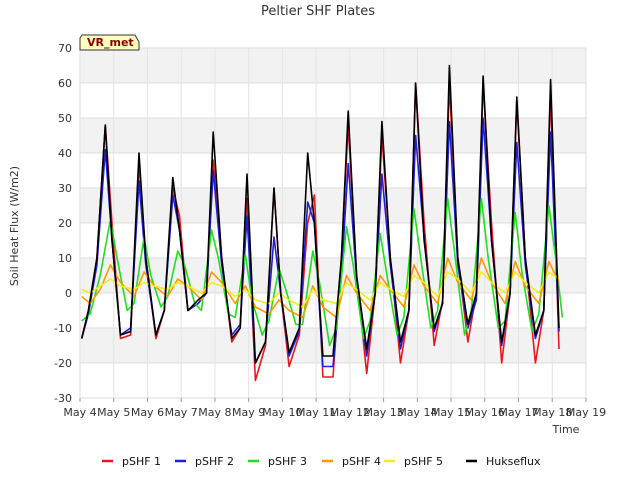  What do you see at coordinates (63, 363) in the screenshot?
I see `y-tick-label: -20` at bounding box center [63, 363].